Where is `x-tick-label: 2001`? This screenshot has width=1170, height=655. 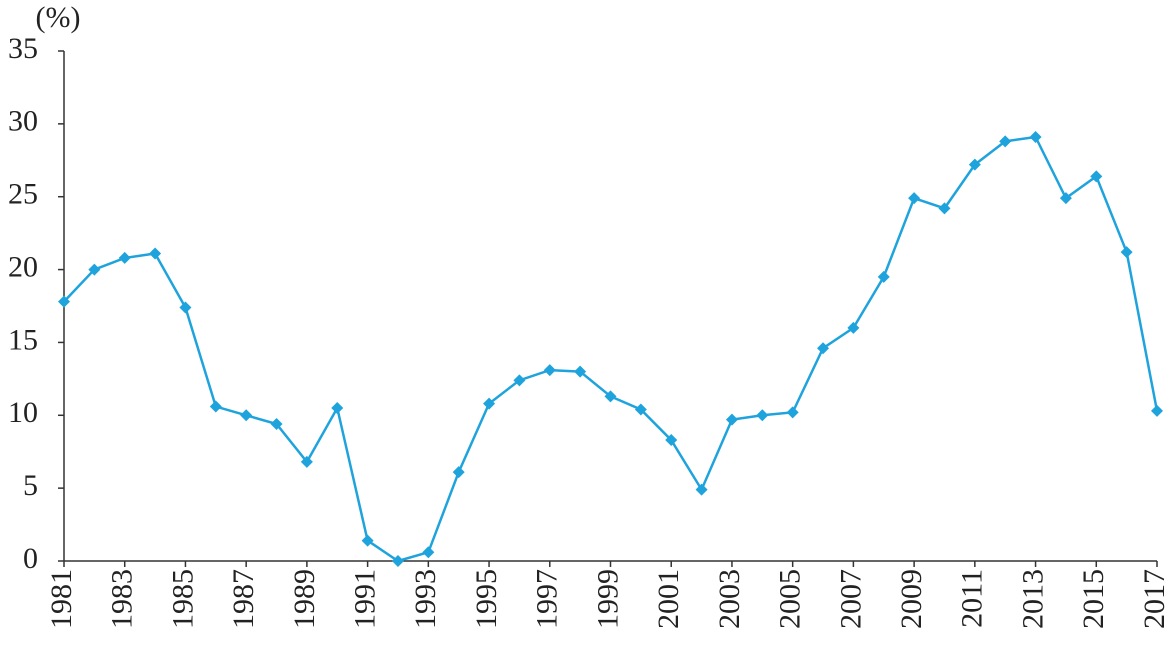 x-tick-label: 2001 is located at coordinates (668, 599).